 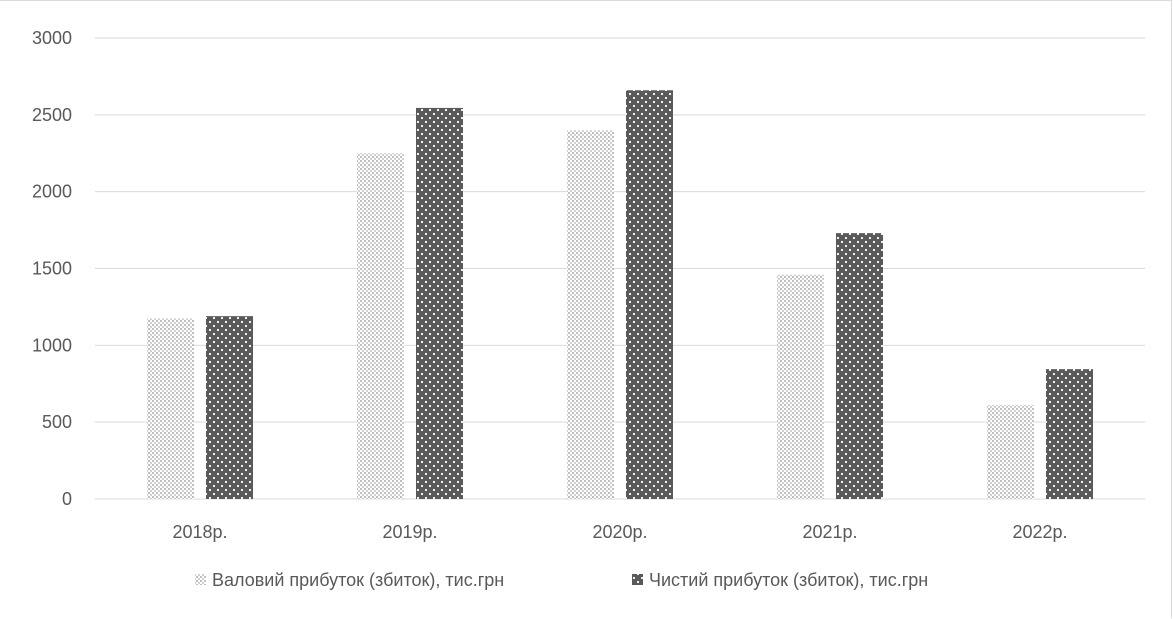 I want to click on x-tick-label: 2020р., so click(x=619, y=532).